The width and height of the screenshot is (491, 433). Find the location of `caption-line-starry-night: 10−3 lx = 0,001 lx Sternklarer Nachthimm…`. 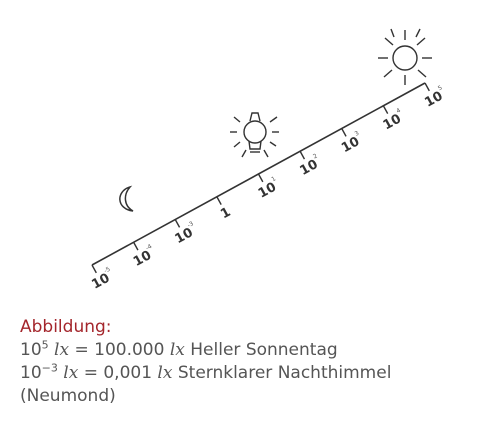

caption-line-starry-night: 10−3 lx = 0,001 lx Sternklarer Nachthimm… is located at coordinates (206, 372).